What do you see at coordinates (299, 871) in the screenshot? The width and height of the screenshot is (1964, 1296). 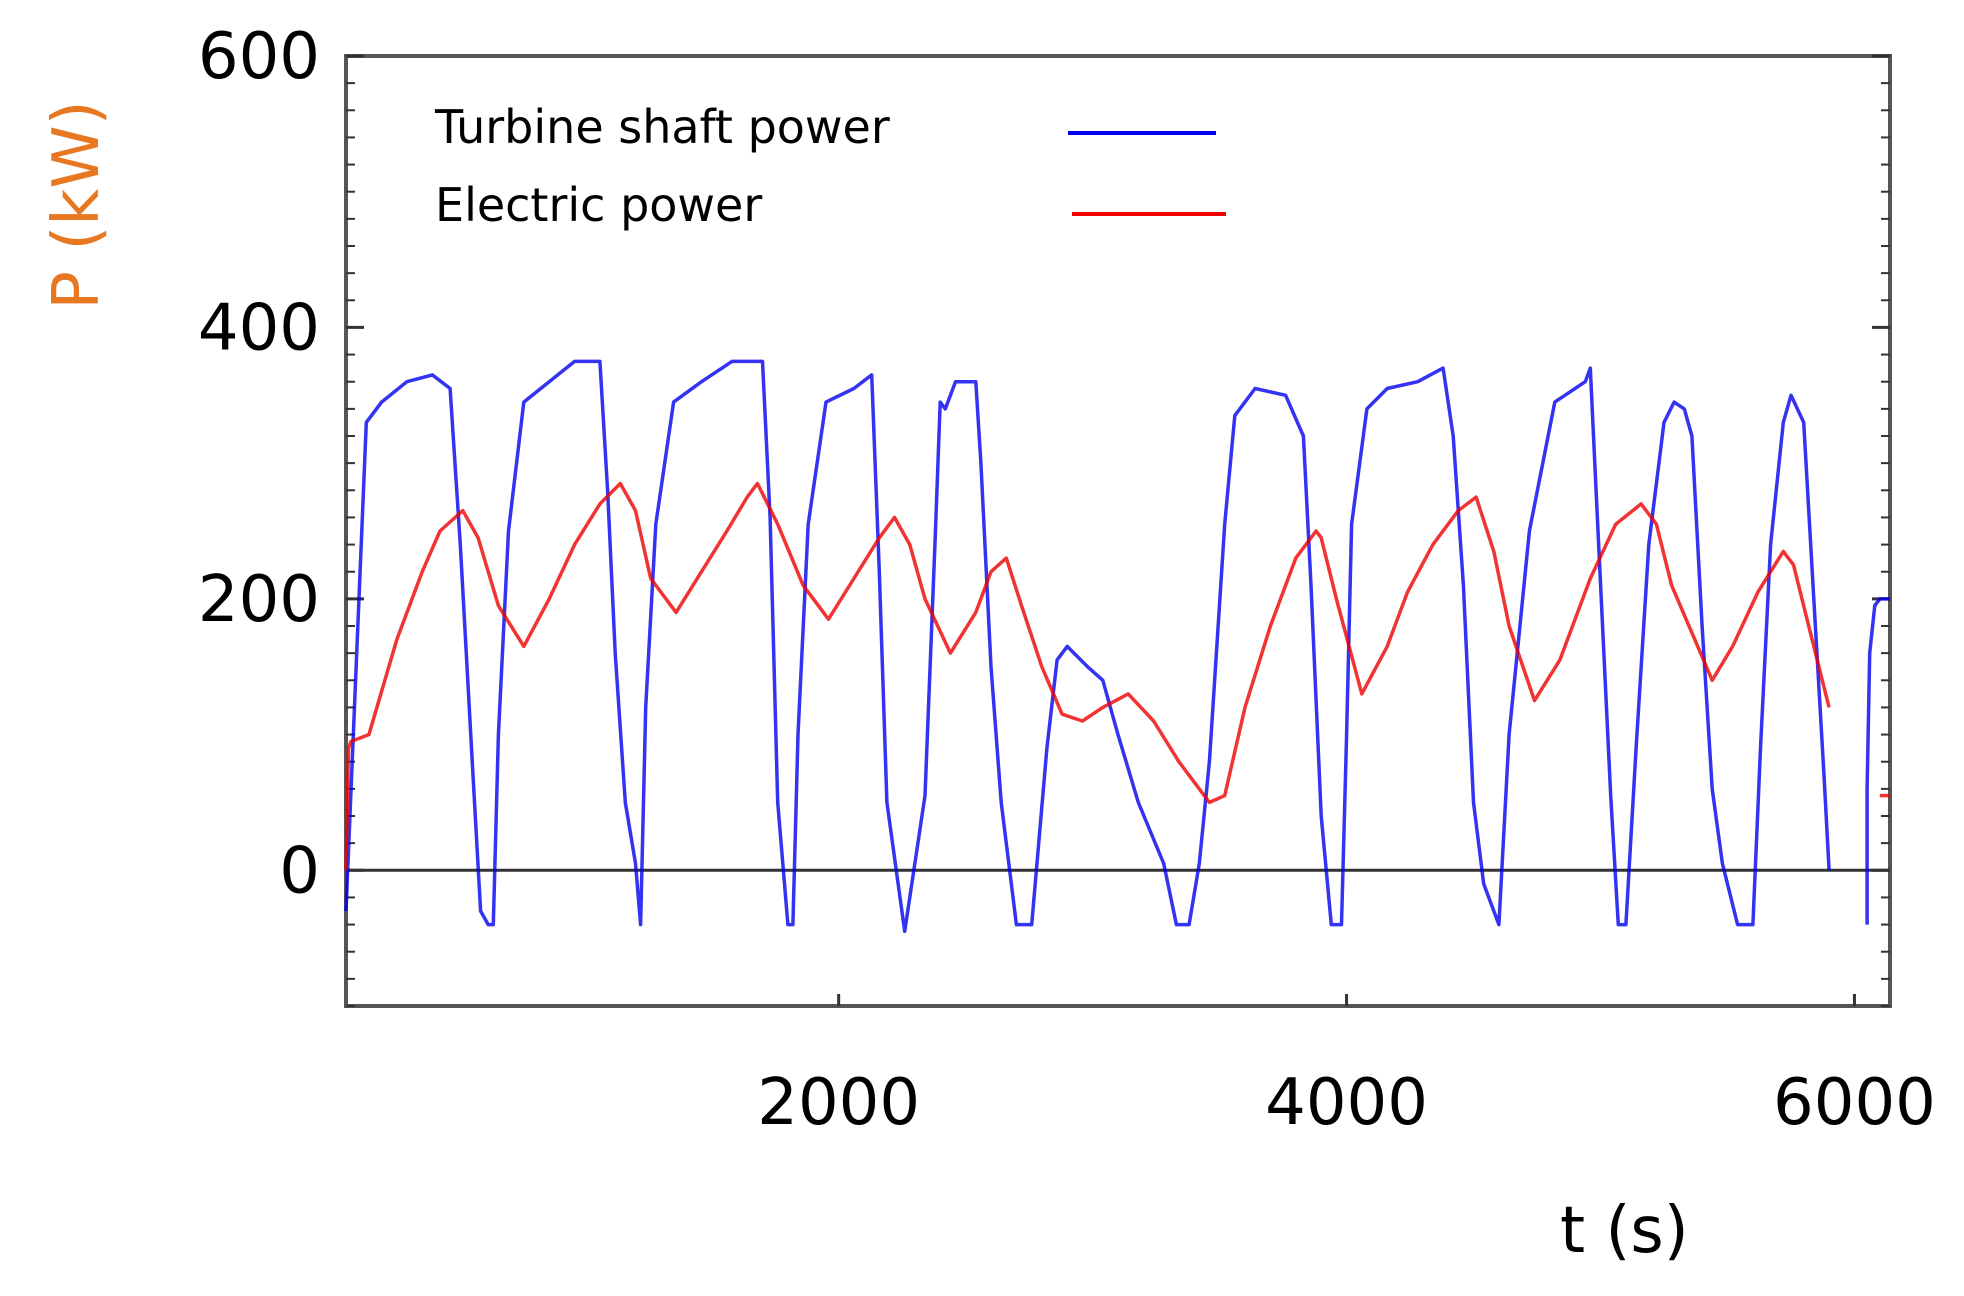 I see `y-tick-label: 0` at bounding box center [299, 871].